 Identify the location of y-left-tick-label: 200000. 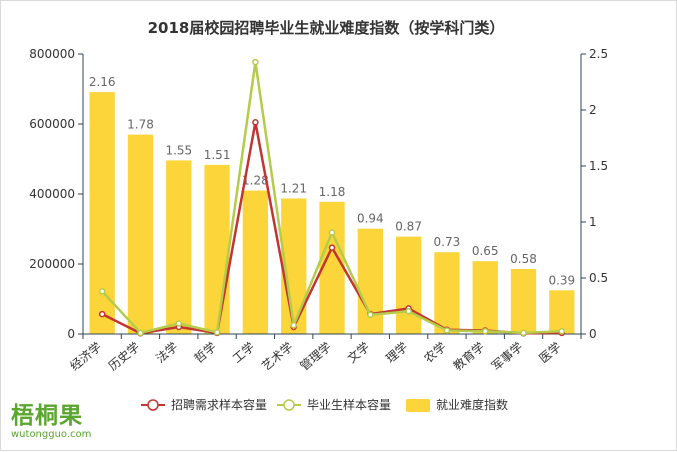
(52, 264).